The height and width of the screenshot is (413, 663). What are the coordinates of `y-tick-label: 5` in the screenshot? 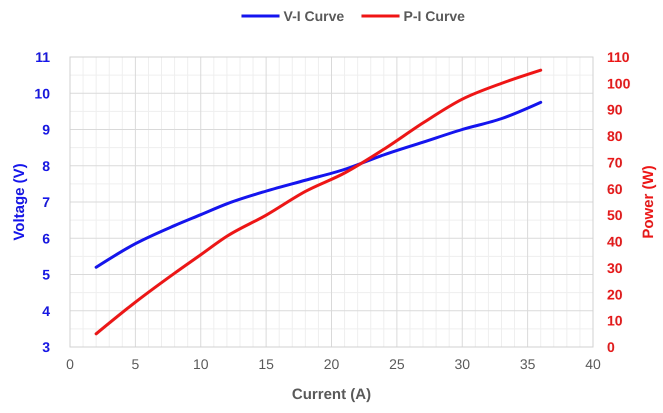 It's located at (46, 274).